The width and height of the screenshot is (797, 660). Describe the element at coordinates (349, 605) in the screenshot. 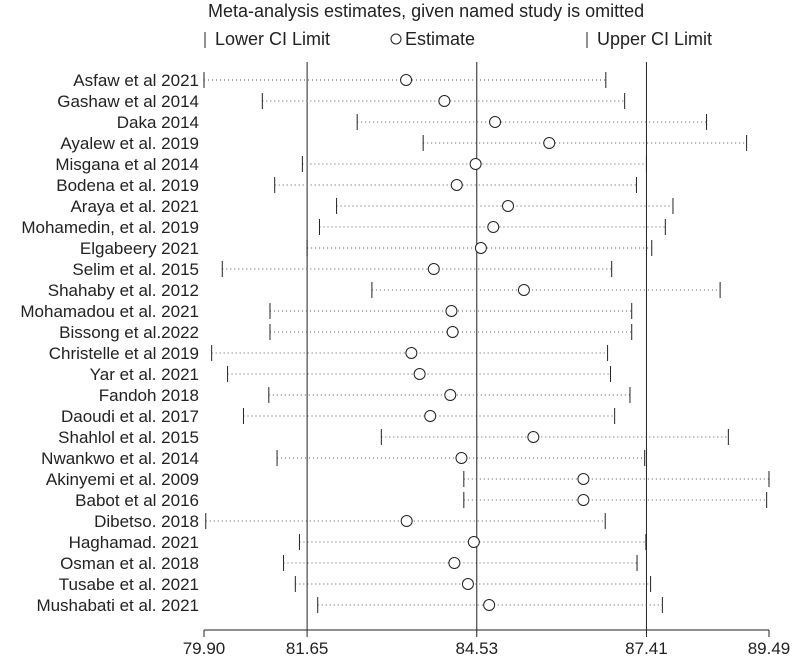

I see `study-row: Mushabati et al. 2021` at that location.